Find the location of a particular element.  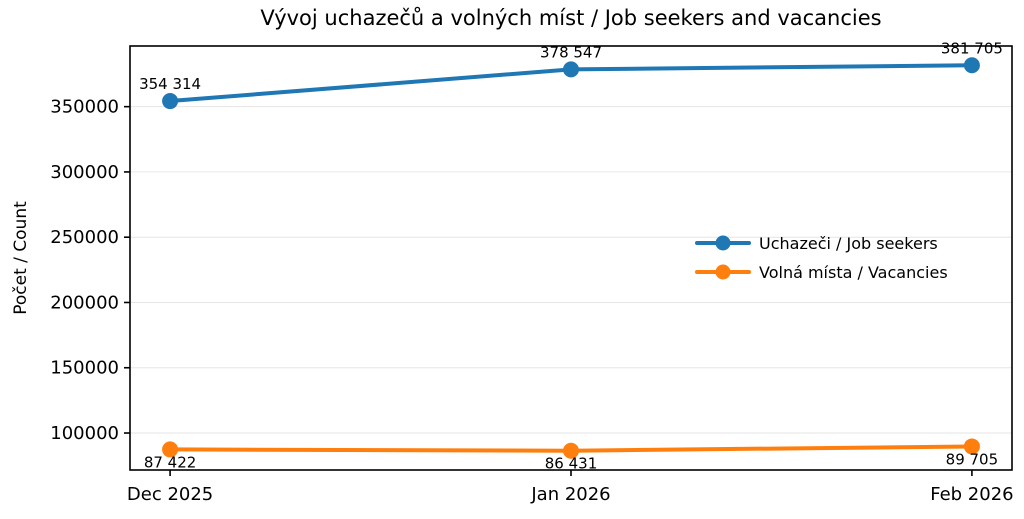

point-value-label: 87 422 is located at coordinates (170, 462).